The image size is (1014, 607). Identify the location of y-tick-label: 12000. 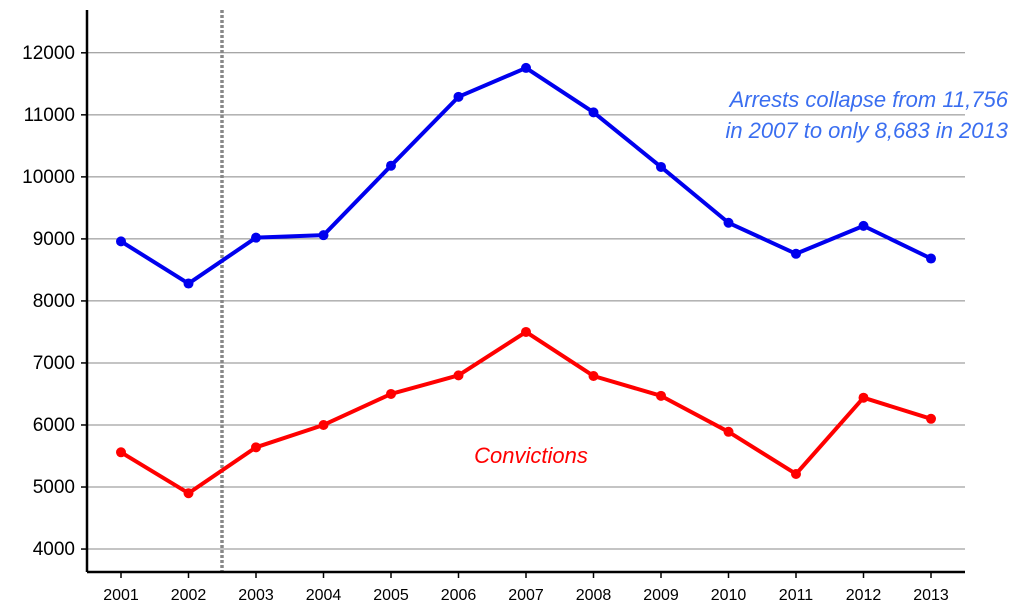
(48, 53).